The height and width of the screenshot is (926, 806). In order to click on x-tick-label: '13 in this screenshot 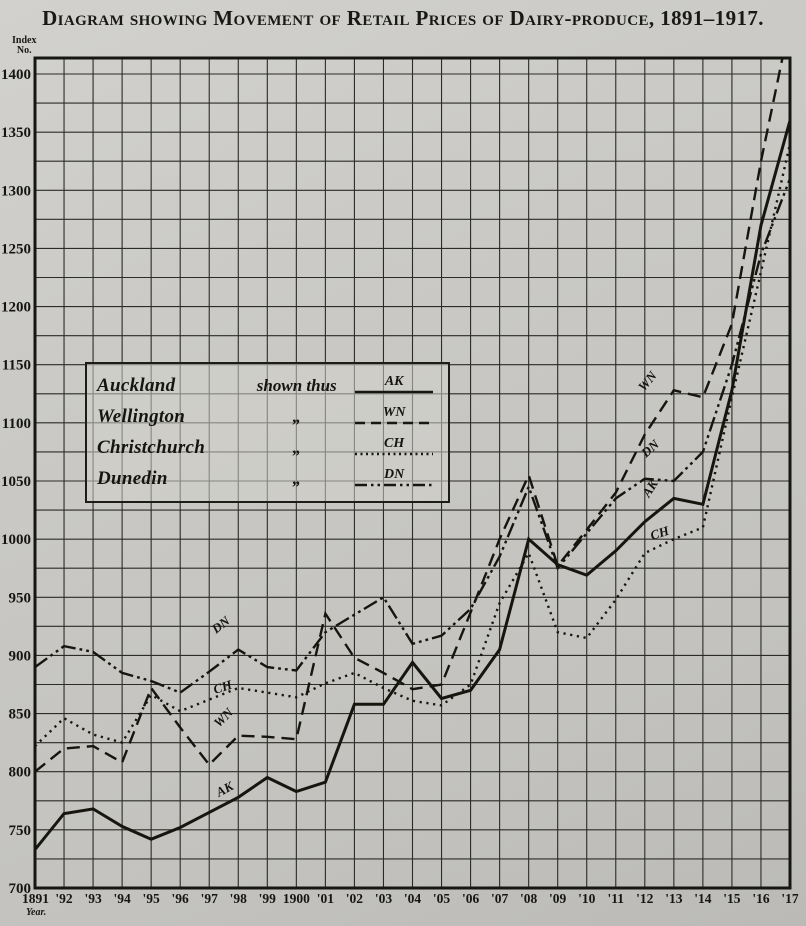, I will do `click(674, 898)`.